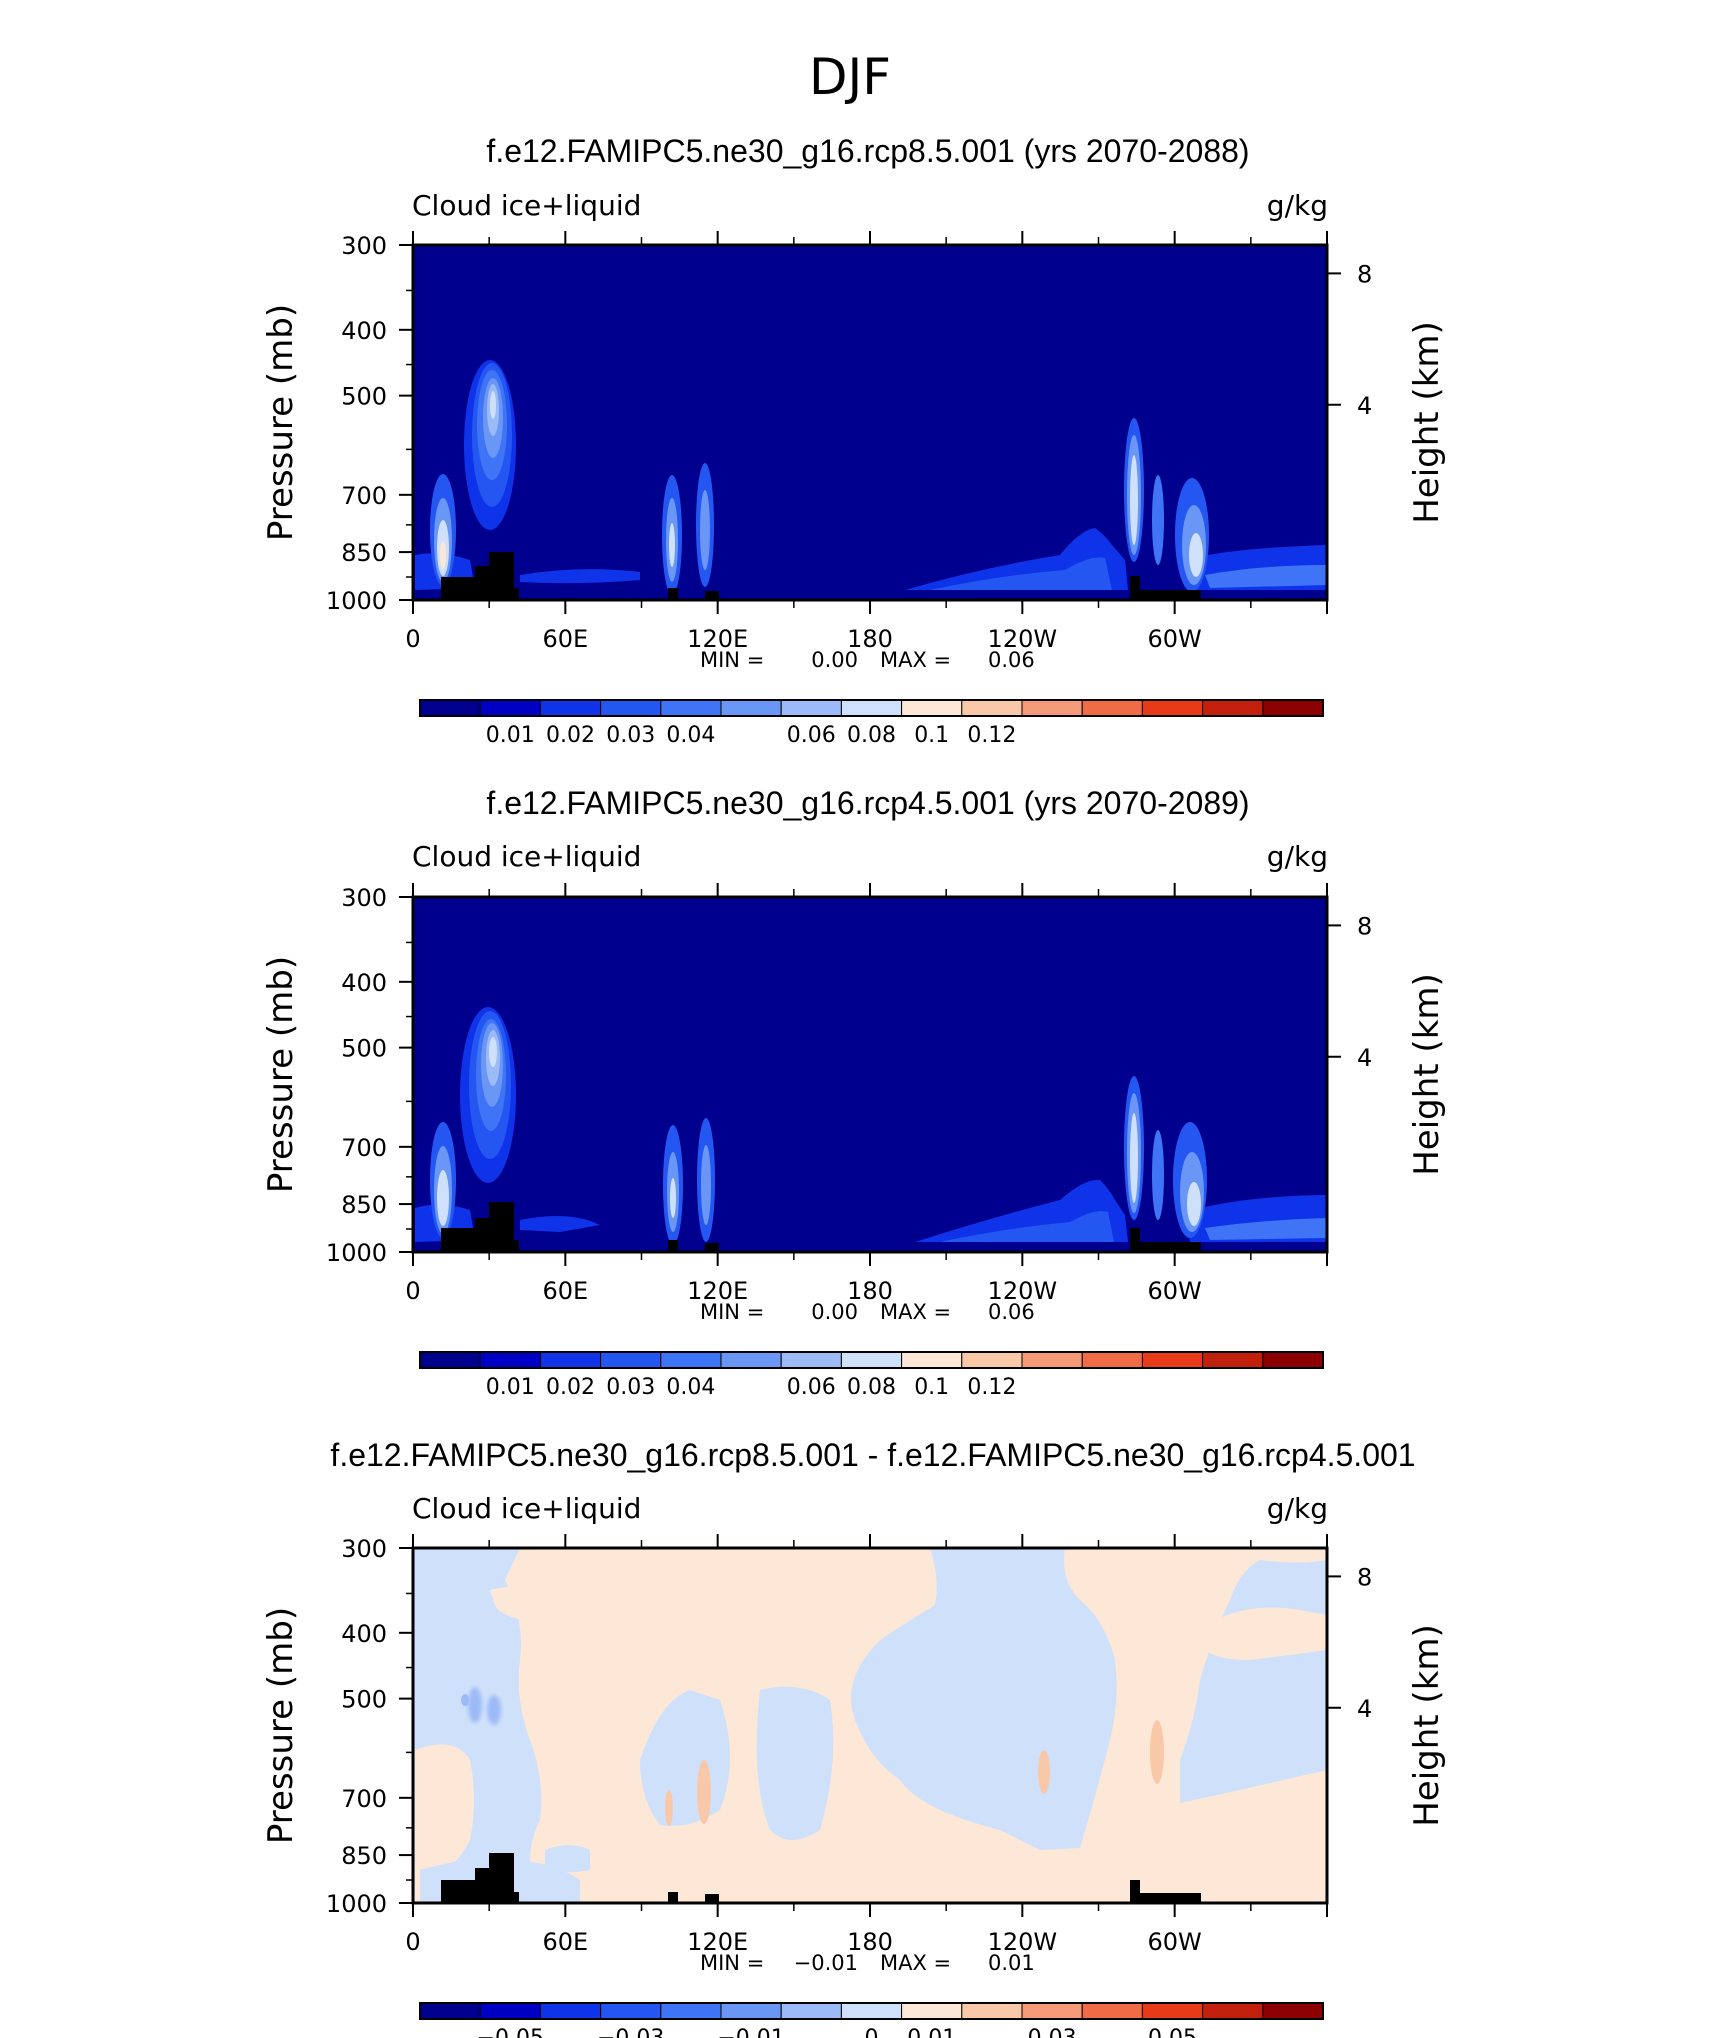 The height and width of the screenshot is (2038, 1710). What do you see at coordinates (826, 1963) in the screenshot?
I see `min-value: −0.01` at bounding box center [826, 1963].